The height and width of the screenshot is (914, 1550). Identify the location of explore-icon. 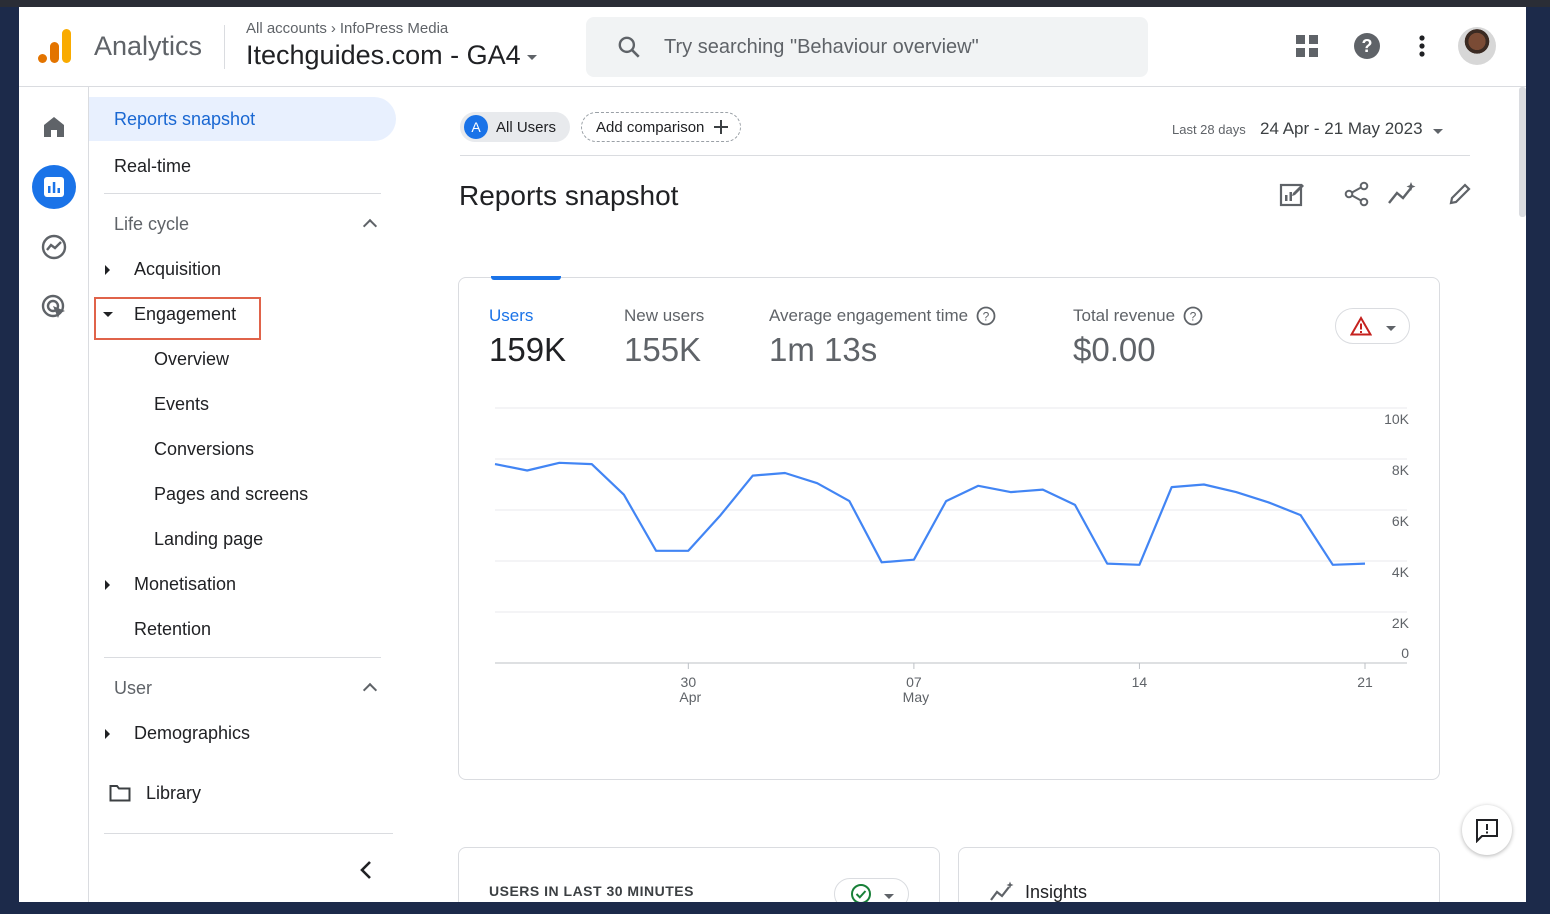
(54, 247).